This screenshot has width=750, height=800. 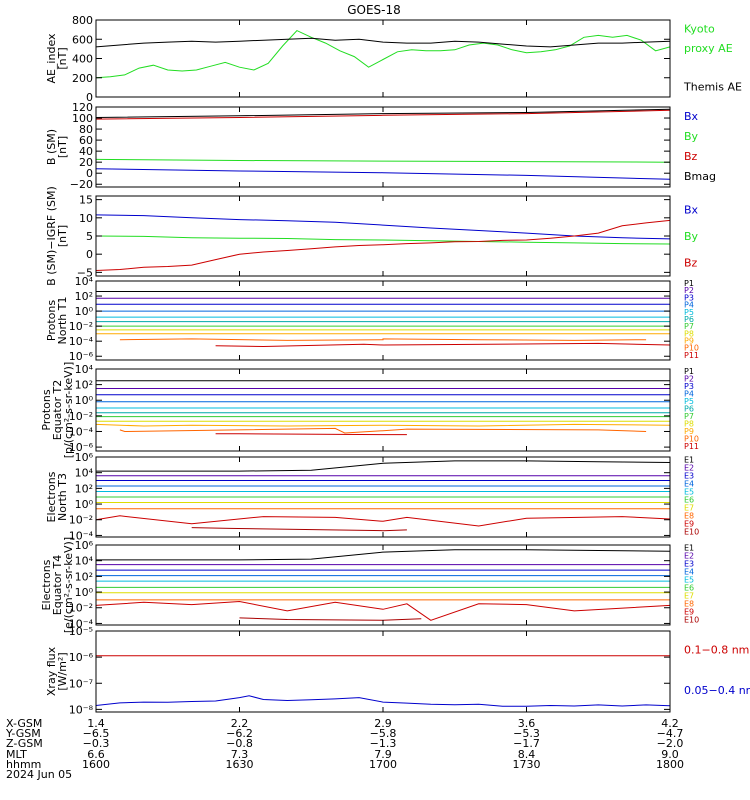 I want to click on legend-entry: E5, so click(x=689, y=580).